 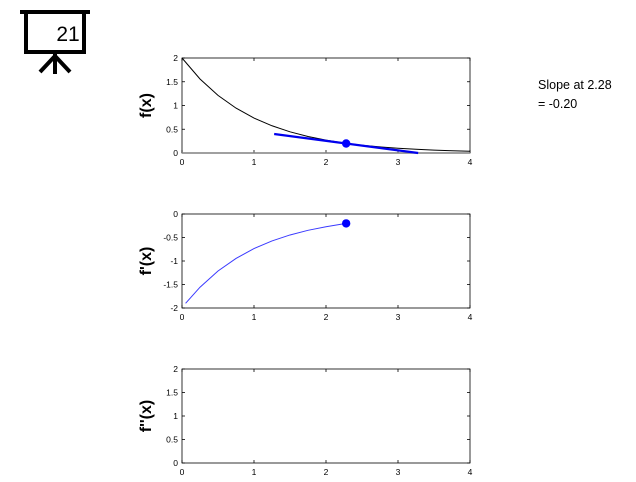 What do you see at coordinates (175, 58) in the screenshot?
I see `plot-1-ytick-label: 2` at bounding box center [175, 58].